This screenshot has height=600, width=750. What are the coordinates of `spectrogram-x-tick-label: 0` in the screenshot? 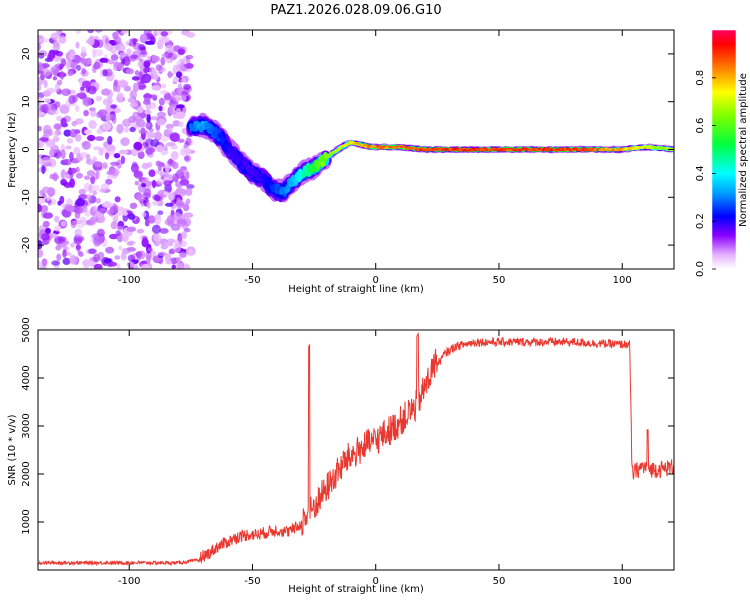 It's located at (376, 280).